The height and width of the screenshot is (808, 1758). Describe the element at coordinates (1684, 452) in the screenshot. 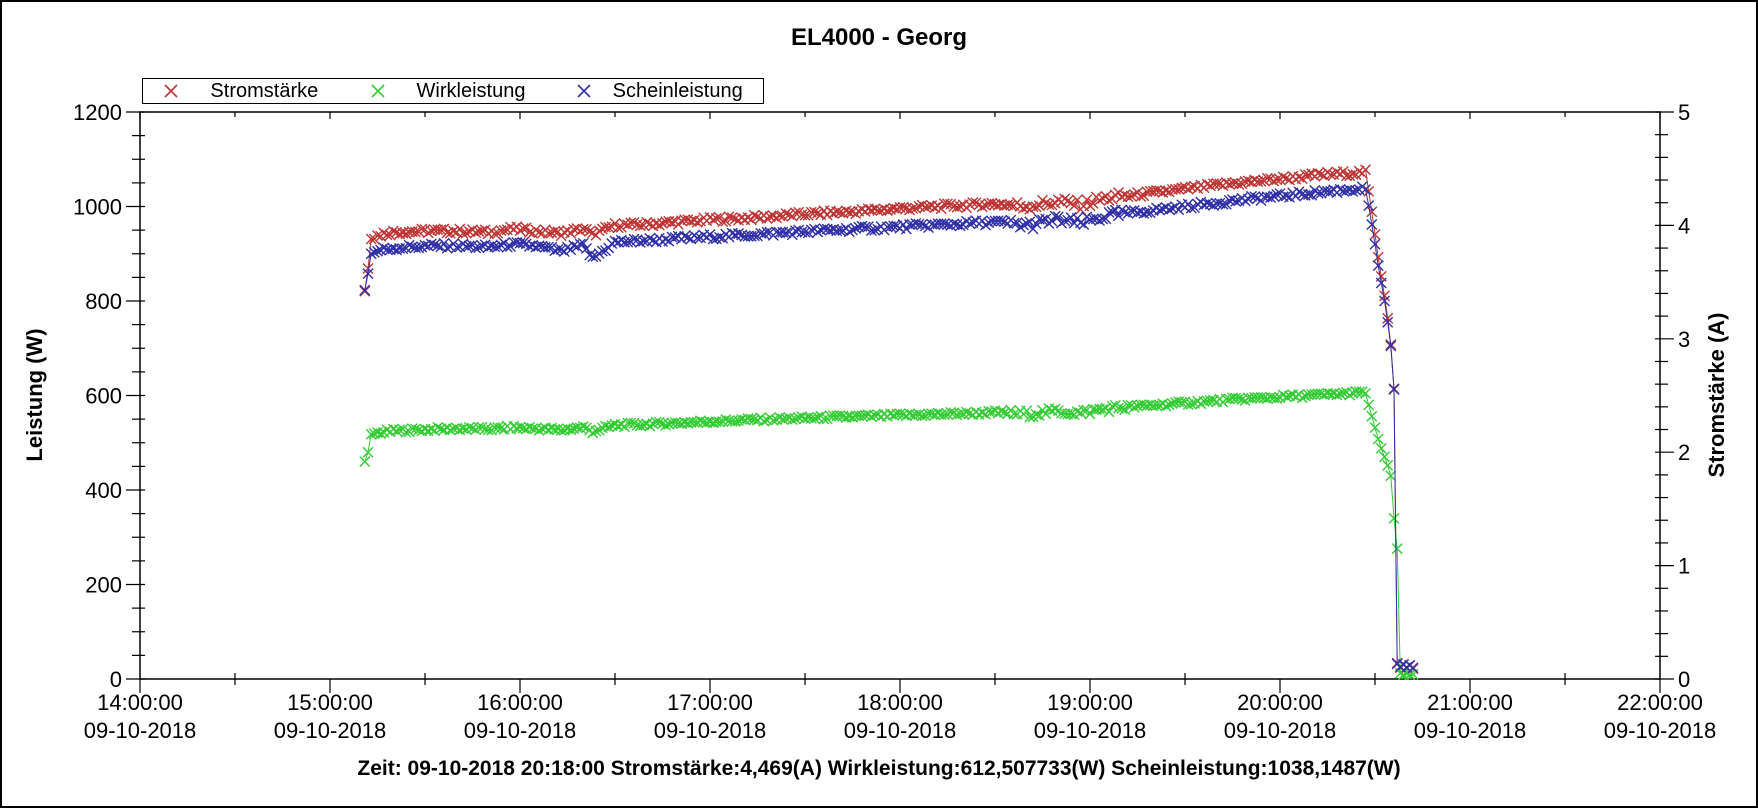

I see `y-right-tick-label: 2` at that location.